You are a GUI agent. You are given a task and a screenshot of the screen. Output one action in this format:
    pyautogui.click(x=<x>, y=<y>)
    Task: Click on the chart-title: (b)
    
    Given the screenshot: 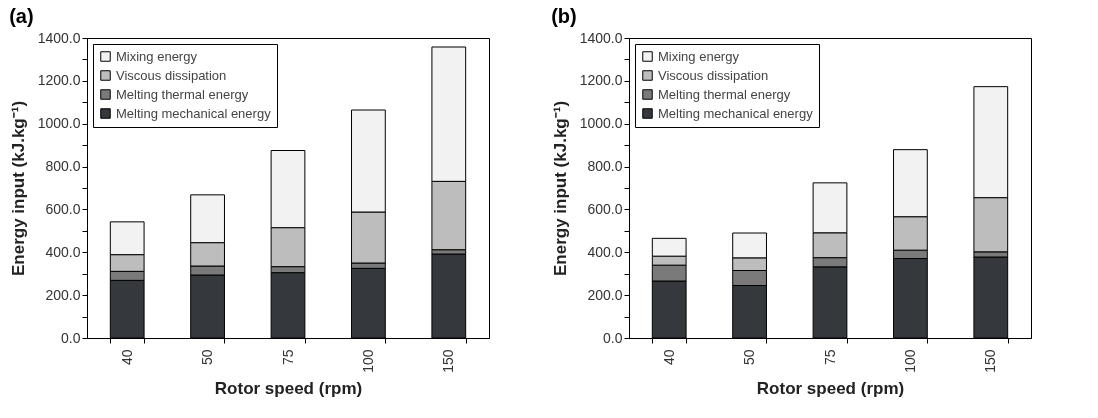 What is the action you would take?
    pyautogui.click(x=564, y=16)
    